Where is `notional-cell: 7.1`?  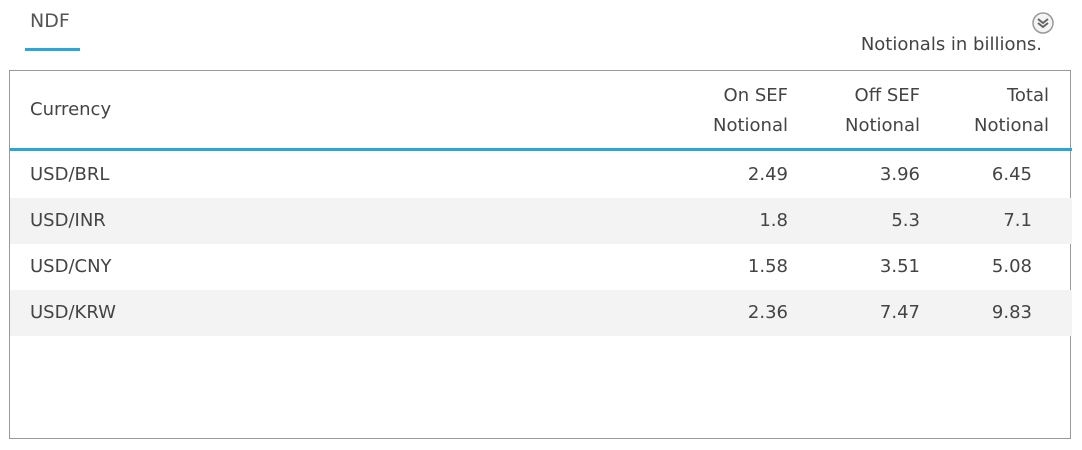
notional-cell: 7.1 is located at coordinates (1017, 220).